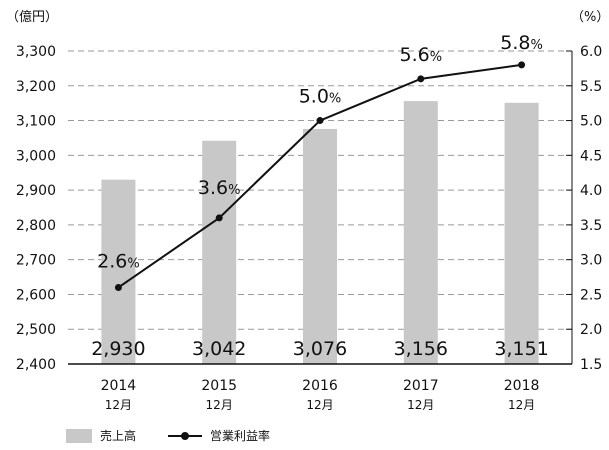  I want to click on category-year-label: 2015, so click(219, 386).